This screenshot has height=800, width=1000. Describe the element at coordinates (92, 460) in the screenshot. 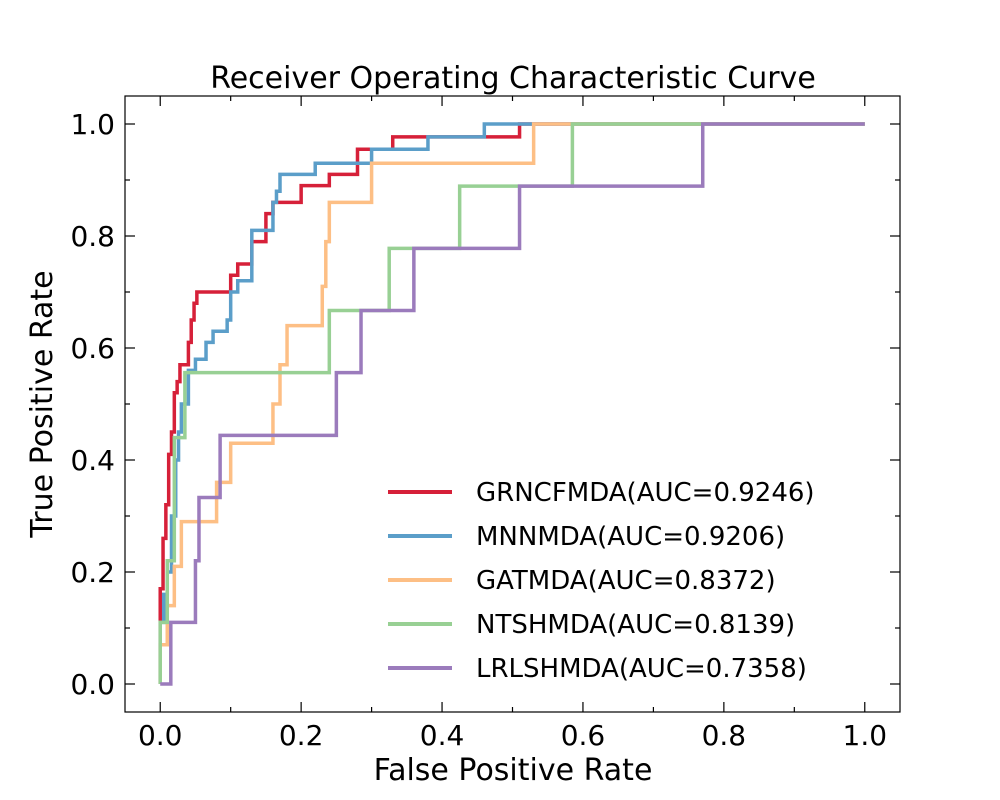

I see `y-tick-label: 0.4` at that location.